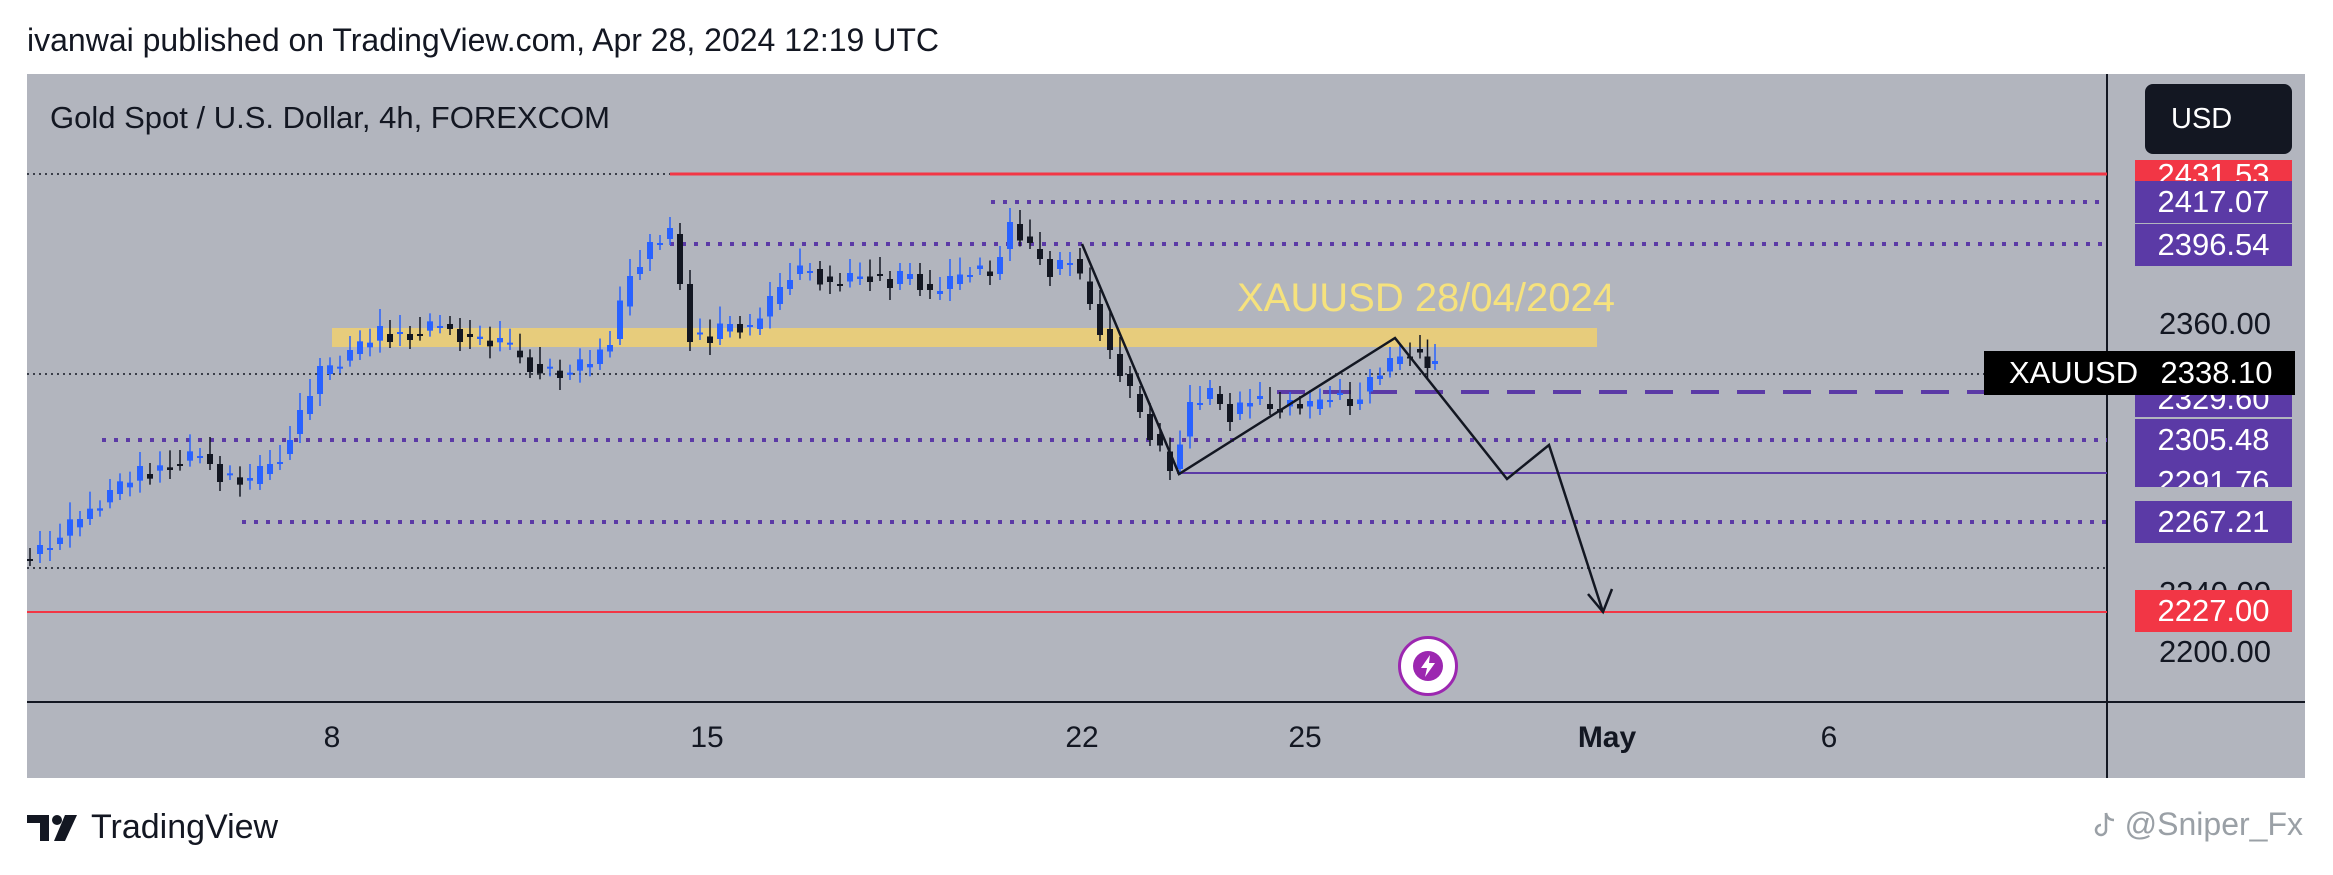 The width and height of the screenshot is (2333, 875). What do you see at coordinates (707, 737) in the screenshot?
I see `time-tick: 15` at bounding box center [707, 737].